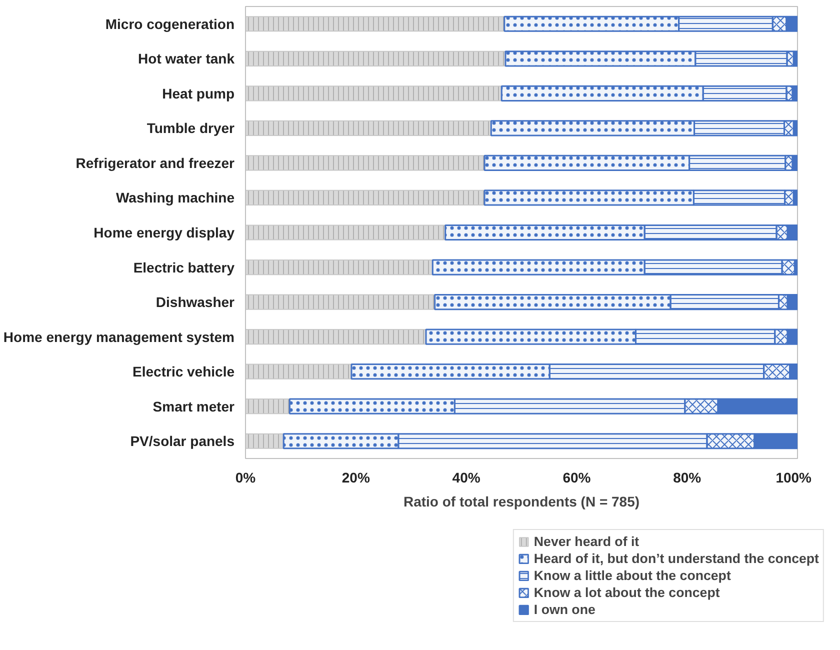 This screenshot has height=650, width=840. I want to click on x-tick-label: 100%, so click(794, 478).